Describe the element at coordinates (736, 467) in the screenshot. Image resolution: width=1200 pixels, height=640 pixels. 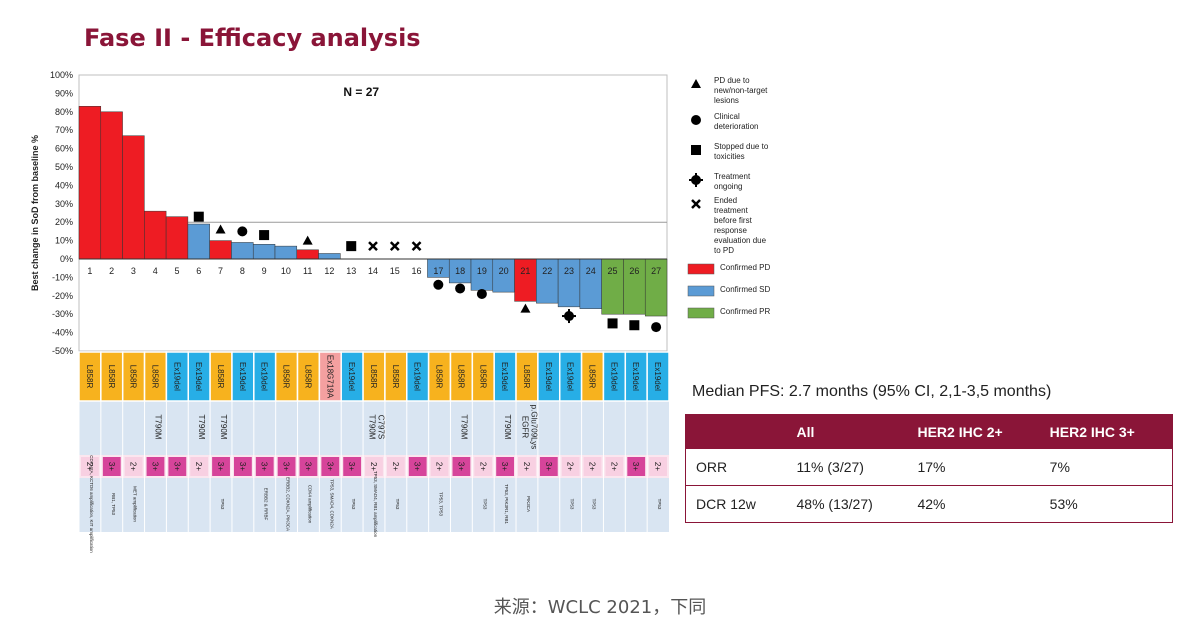
I see `table-cell: ORR` at that location.